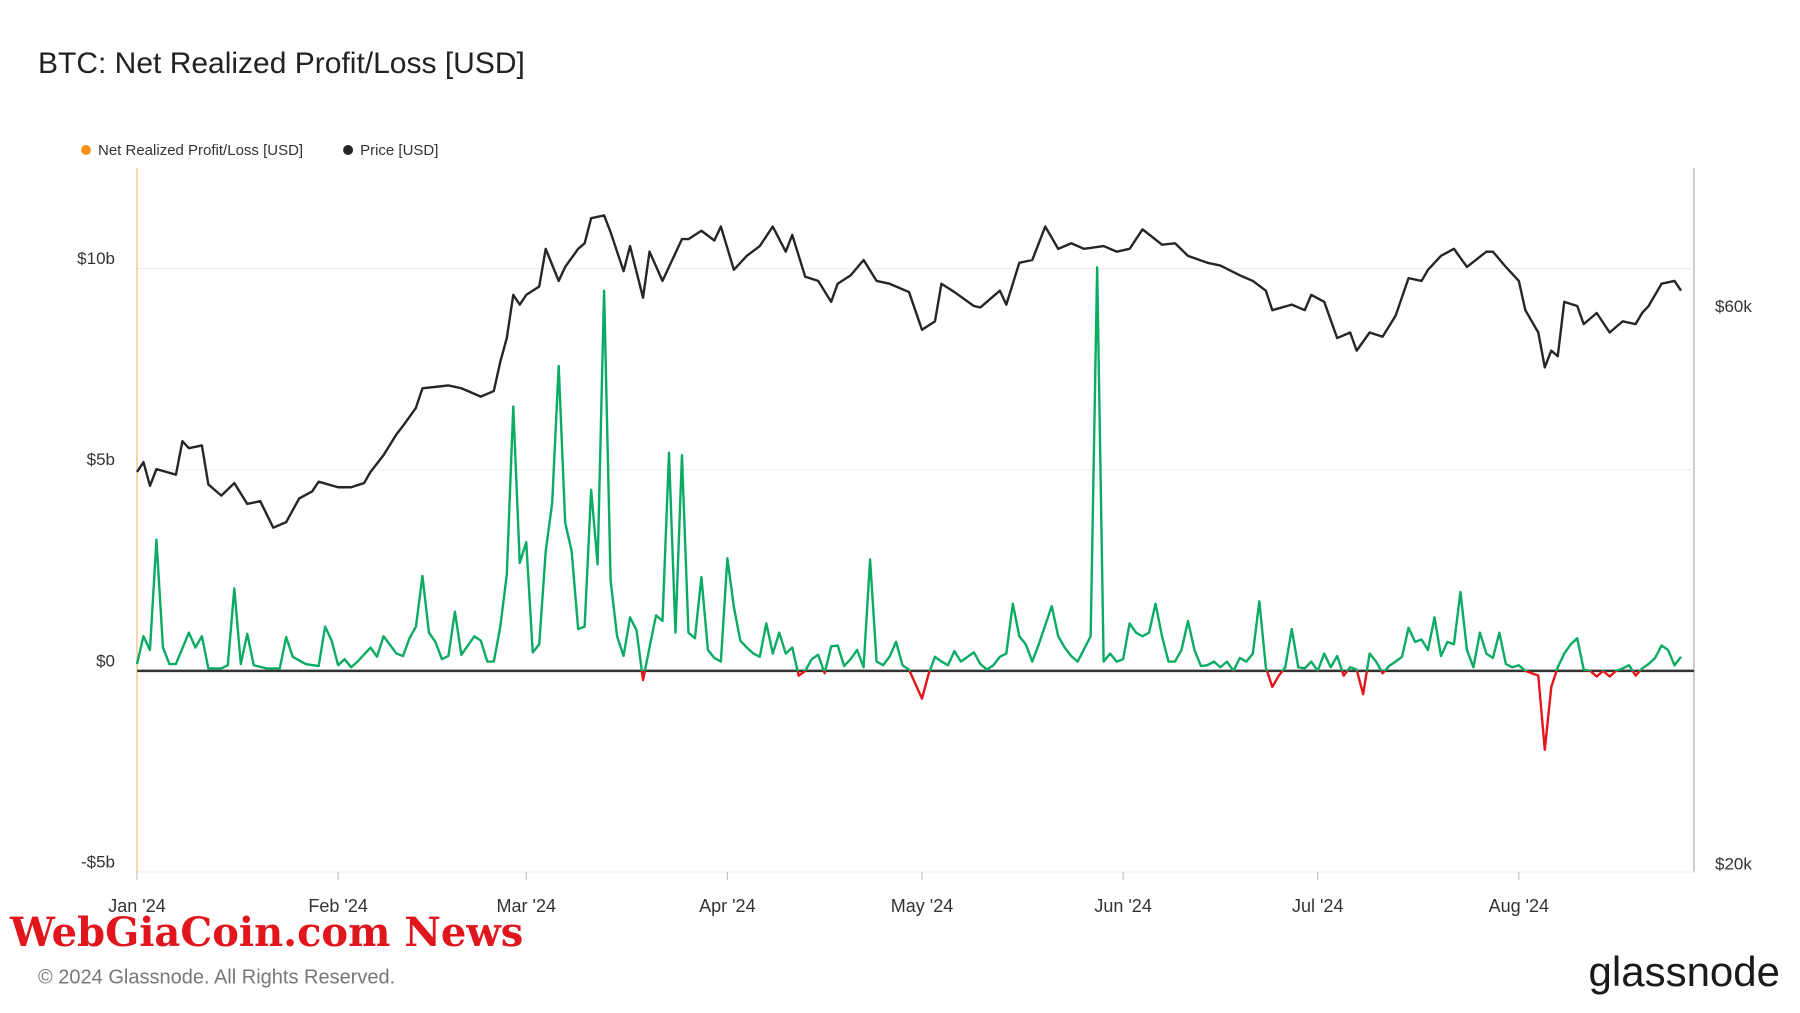 Image resolution: width=1800 pixels, height=1013 pixels. Describe the element at coordinates (1733, 306) in the screenshot. I see `y2-tick-label: $60k` at that location.